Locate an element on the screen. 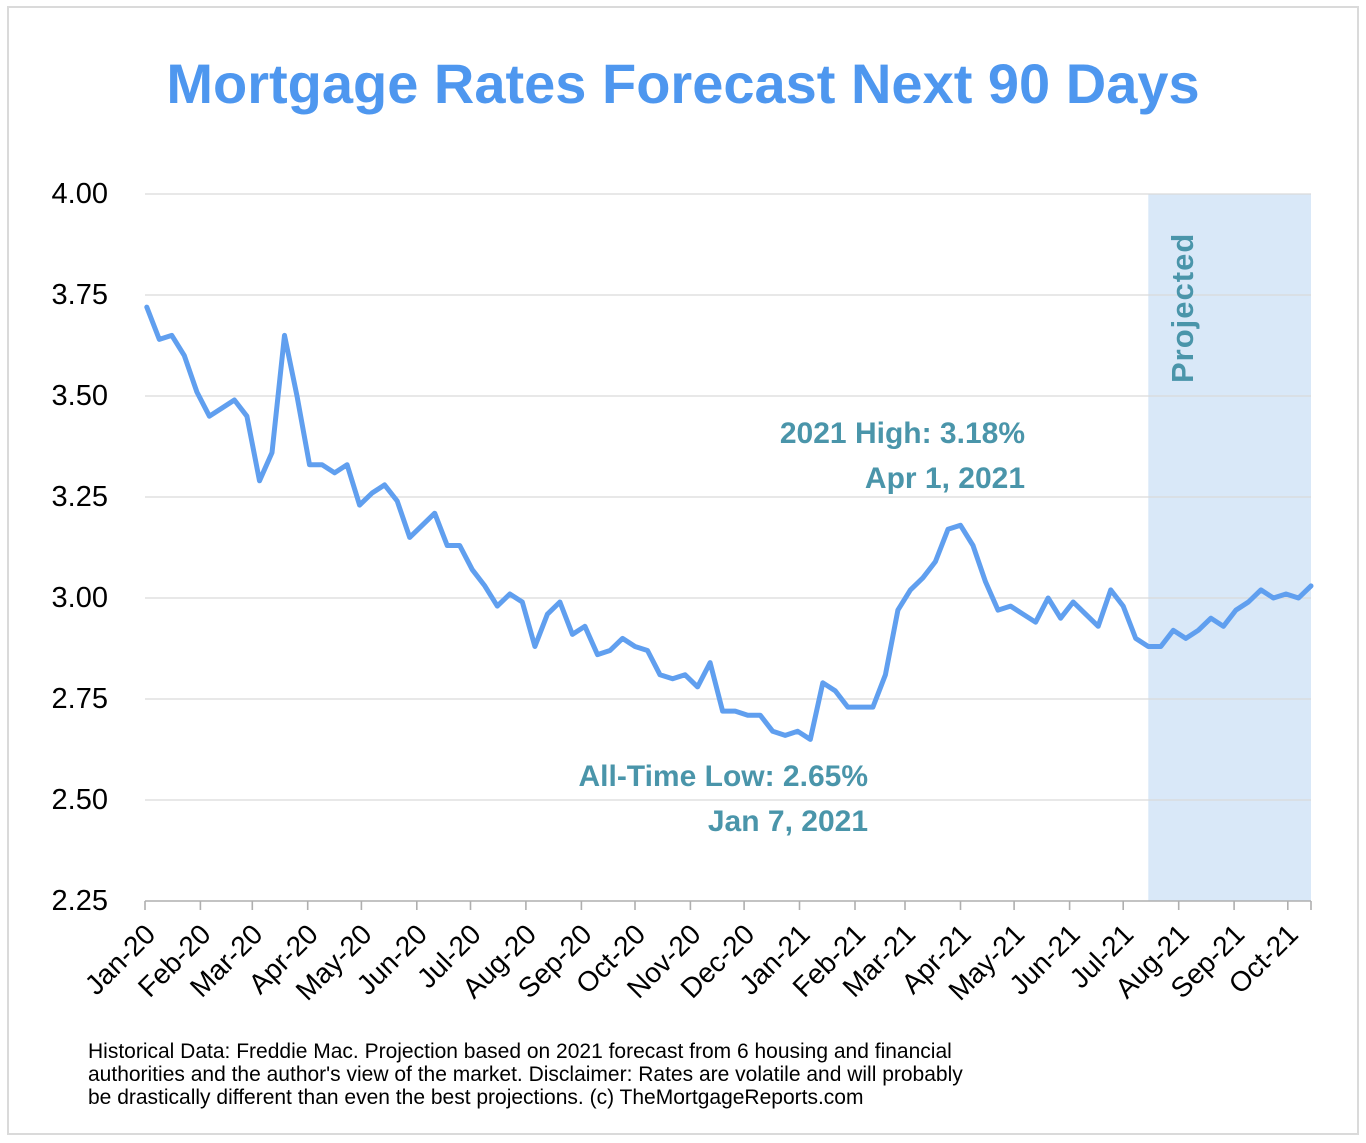 This screenshot has height=1143, width=1366. page-title: Mortgage Rates Forecast Next 90 Days is located at coordinates (683, 83).